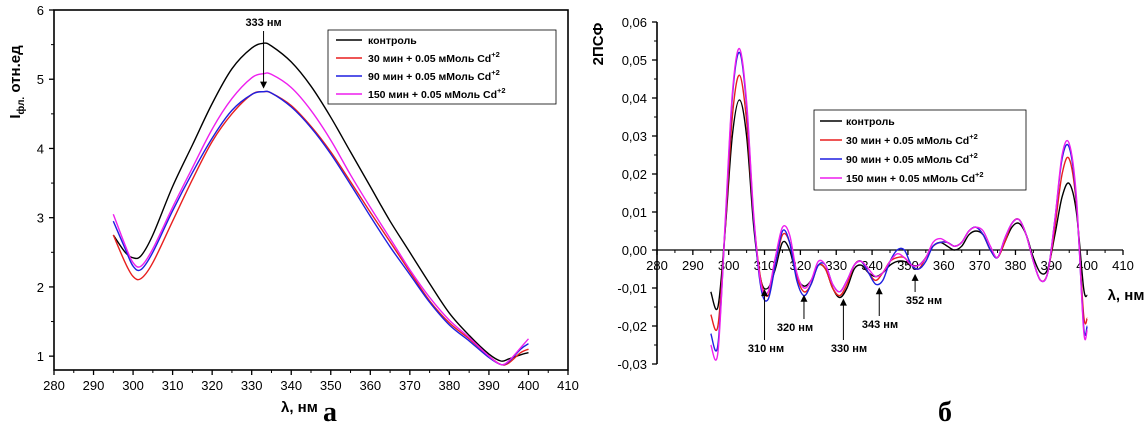 Image resolution: width=1148 pixels, height=429 pixels. I want to click on x-tick-label-a: 370, so click(410, 385).